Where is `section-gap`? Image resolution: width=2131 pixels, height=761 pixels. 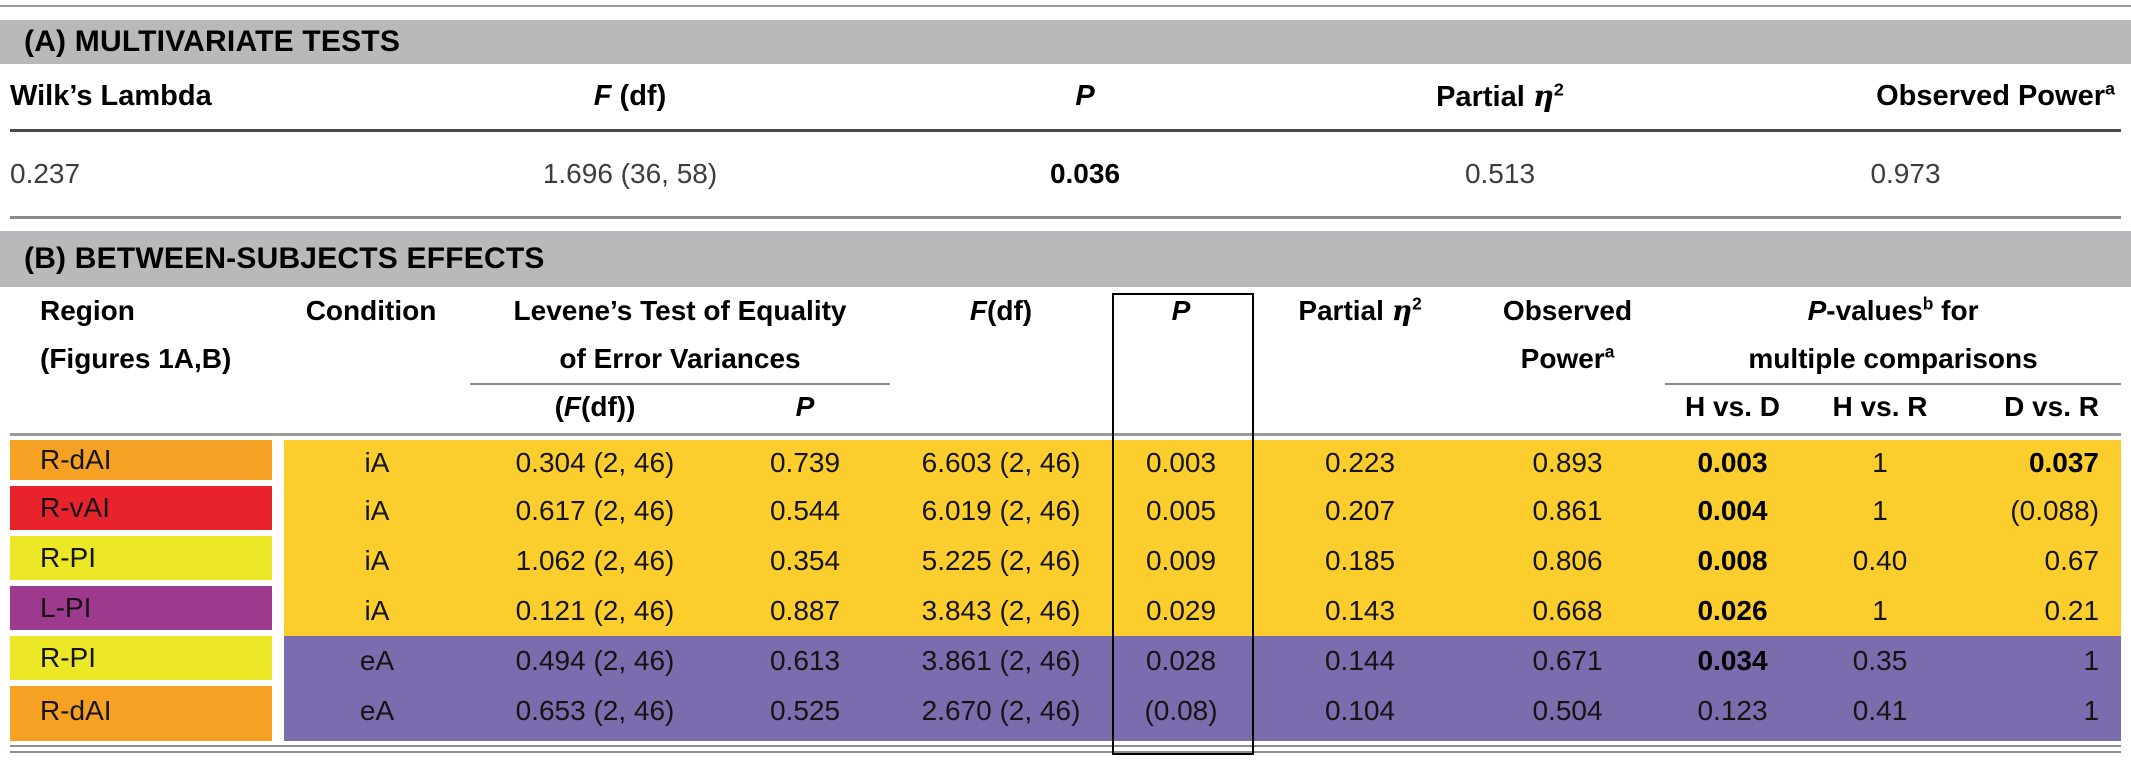
section-gap is located at coordinates (1065, 225).